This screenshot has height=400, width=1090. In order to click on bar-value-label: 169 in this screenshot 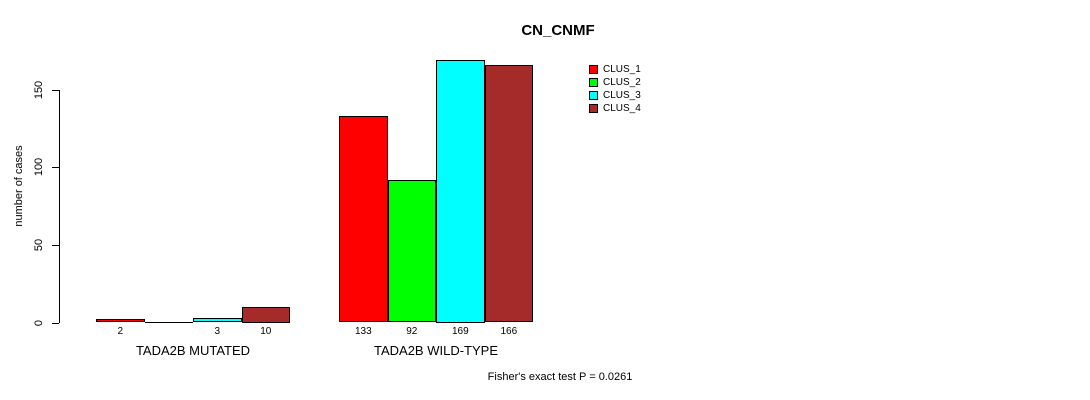, I will do `click(460, 331)`.